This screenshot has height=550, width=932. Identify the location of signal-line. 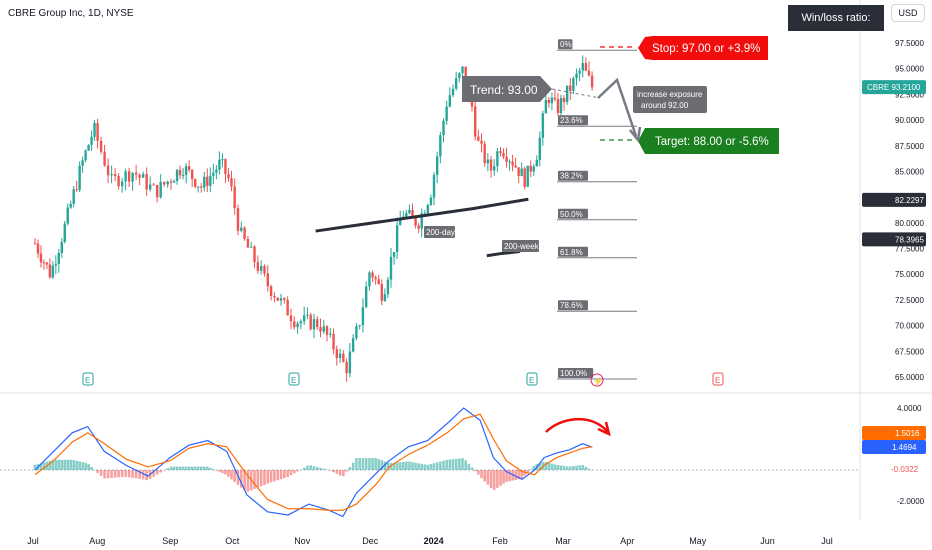
(313, 462).